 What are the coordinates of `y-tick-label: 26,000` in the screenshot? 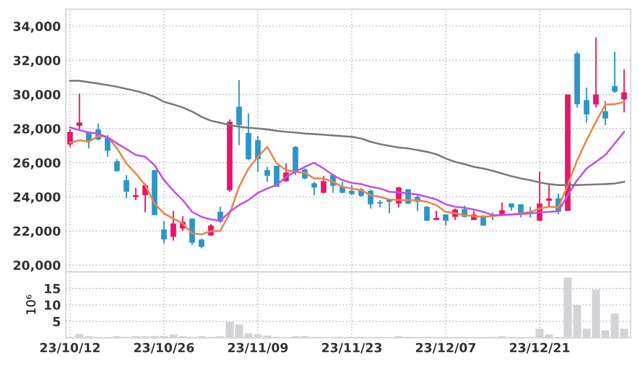 It's located at (37, 164).